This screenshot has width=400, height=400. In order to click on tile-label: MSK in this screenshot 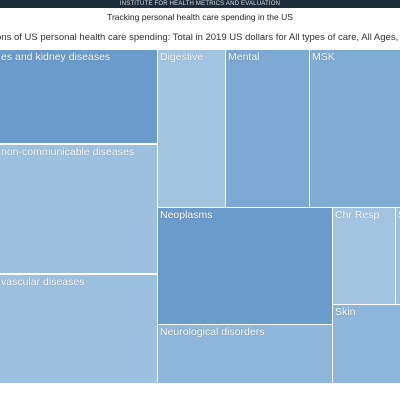, I will do `click(323, 57)`.